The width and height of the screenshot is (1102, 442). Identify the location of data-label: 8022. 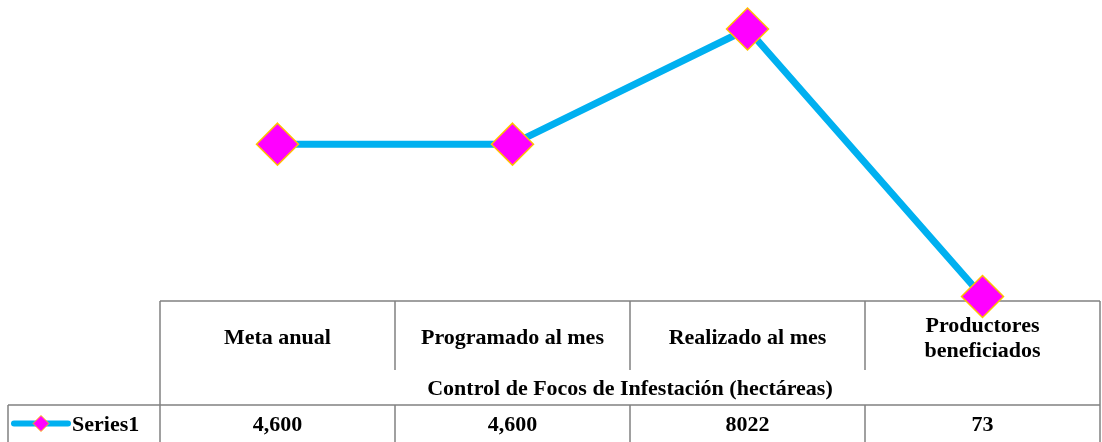
(747, 423).